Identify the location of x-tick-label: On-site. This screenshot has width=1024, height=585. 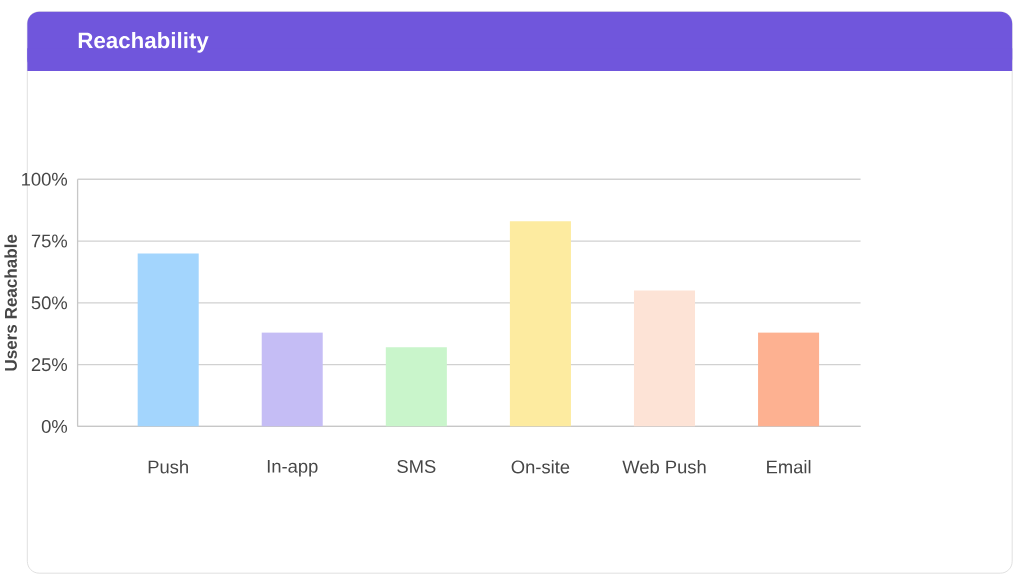
(540, 466).